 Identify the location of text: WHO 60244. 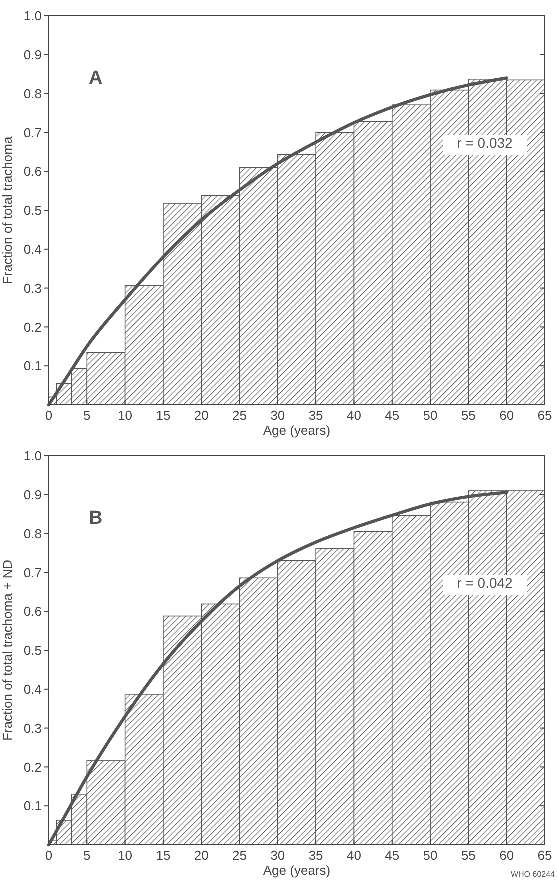
(533, 874).